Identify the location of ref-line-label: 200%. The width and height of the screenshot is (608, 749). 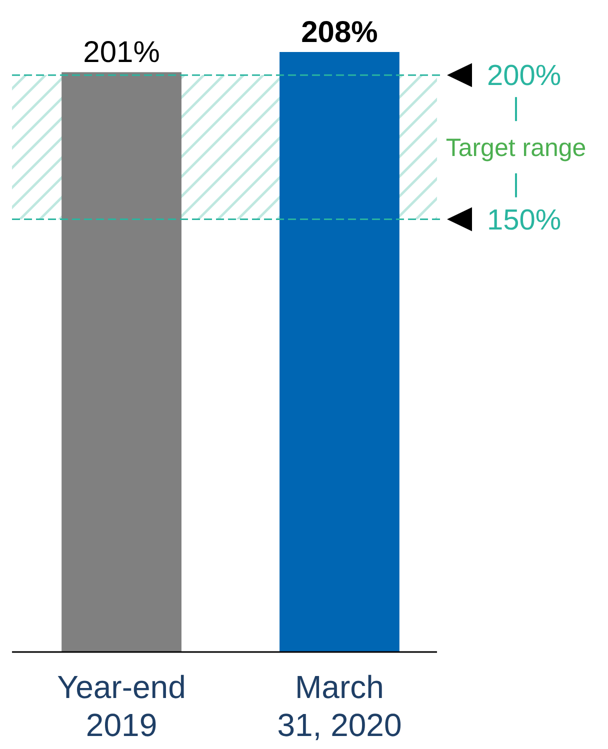
(524, 76).